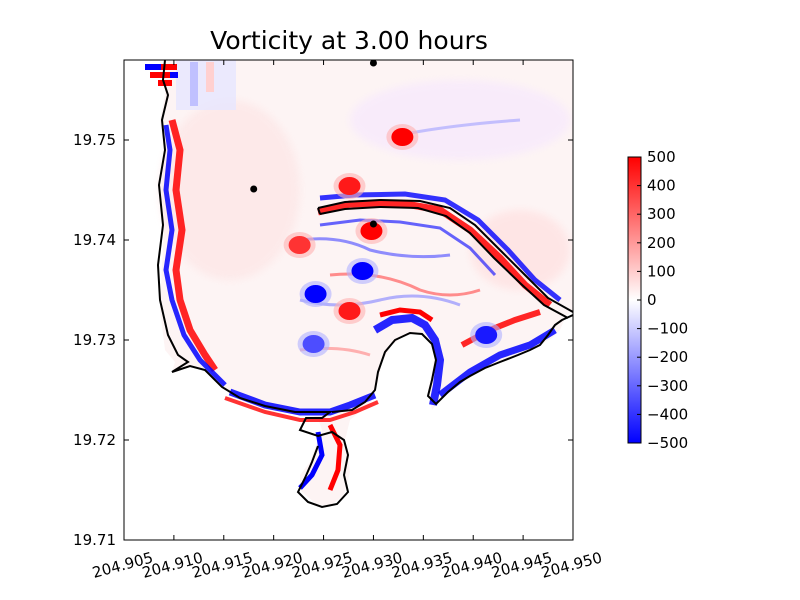 This screenshot has height=600, width=800. I want to click on colorbar-tick-label: −100, so click(667, 329).